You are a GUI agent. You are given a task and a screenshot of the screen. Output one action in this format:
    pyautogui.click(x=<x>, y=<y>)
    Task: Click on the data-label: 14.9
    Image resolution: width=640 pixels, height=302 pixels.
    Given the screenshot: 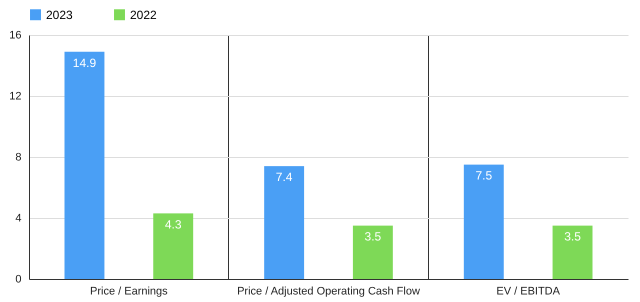 What is the action you would take?
    pyautogui.click(x=84, y=63)
    